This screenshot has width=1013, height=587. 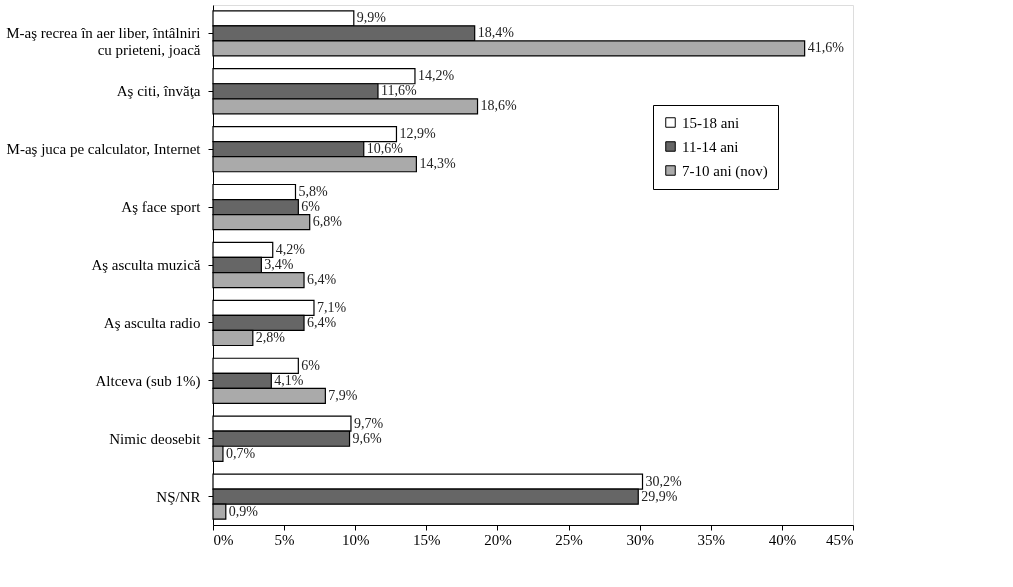 What do you see at coordinates (711, 539) in the screenshot?
I see `x-tick-label: 35%` at bounding box center [711, 539].